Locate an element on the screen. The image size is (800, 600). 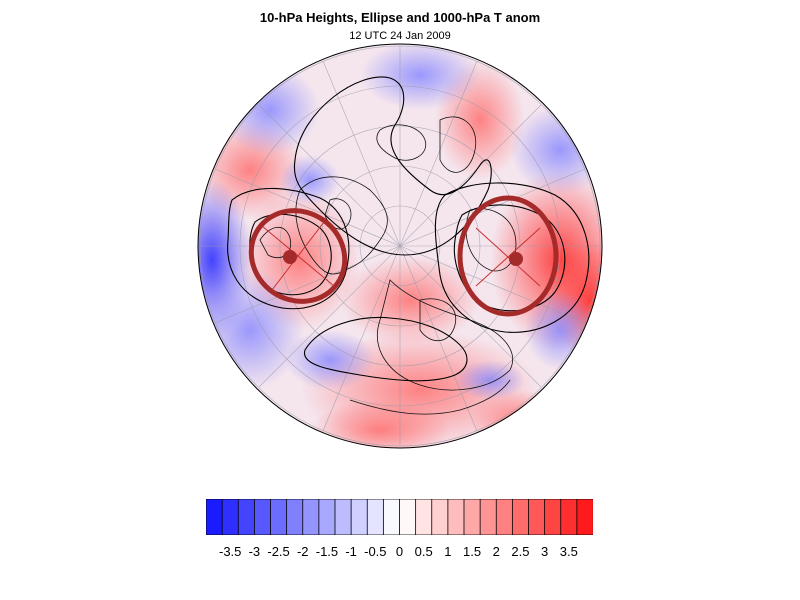
colorbar-tick-label: -1 is located at coordinates (351, 551).